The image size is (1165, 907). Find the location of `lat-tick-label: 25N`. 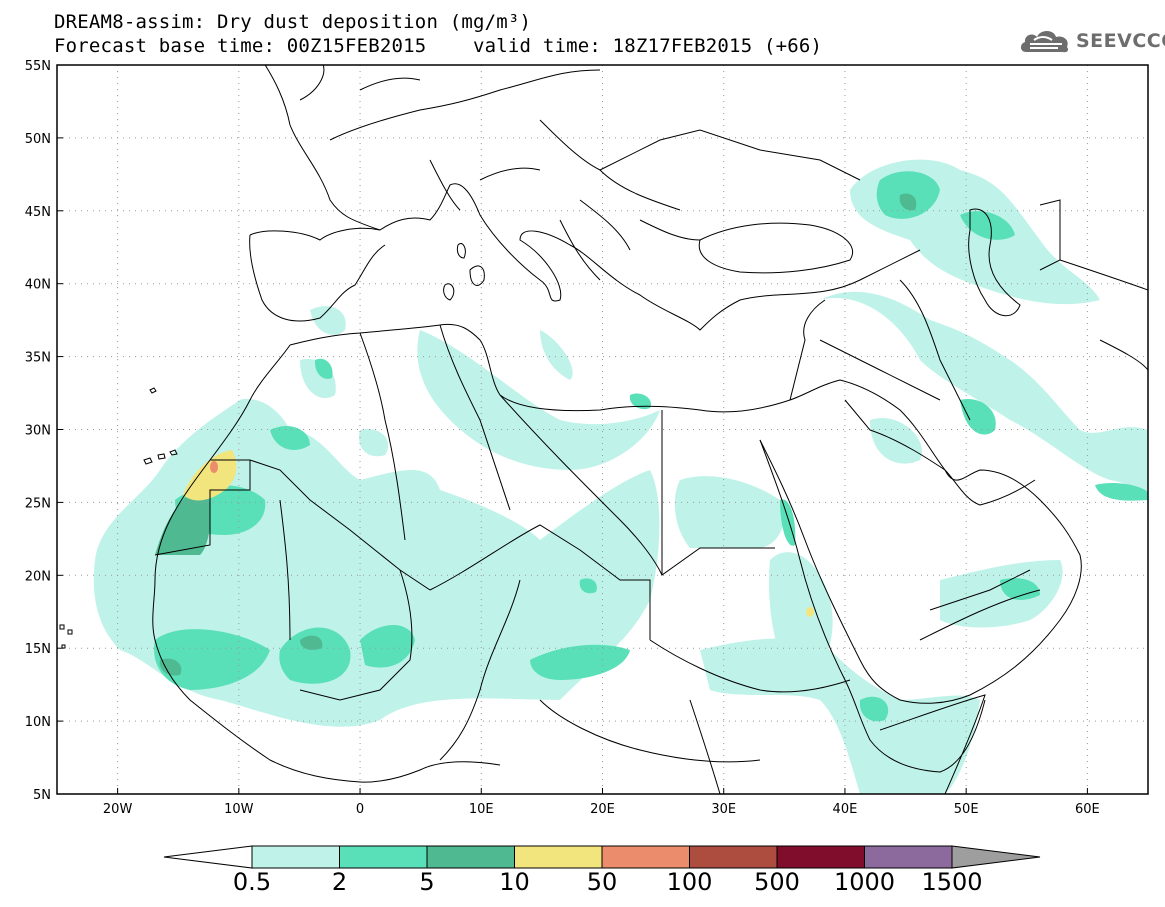

lat-tick-label: 25N is located at coordinates (38, 503).